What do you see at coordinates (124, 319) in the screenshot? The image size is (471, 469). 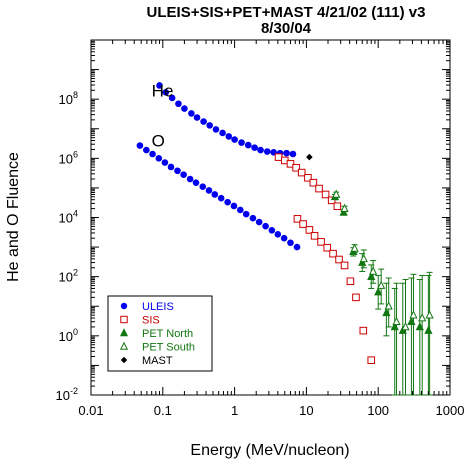 I see `legend-marker-sis` at bounding box center [124, 319].